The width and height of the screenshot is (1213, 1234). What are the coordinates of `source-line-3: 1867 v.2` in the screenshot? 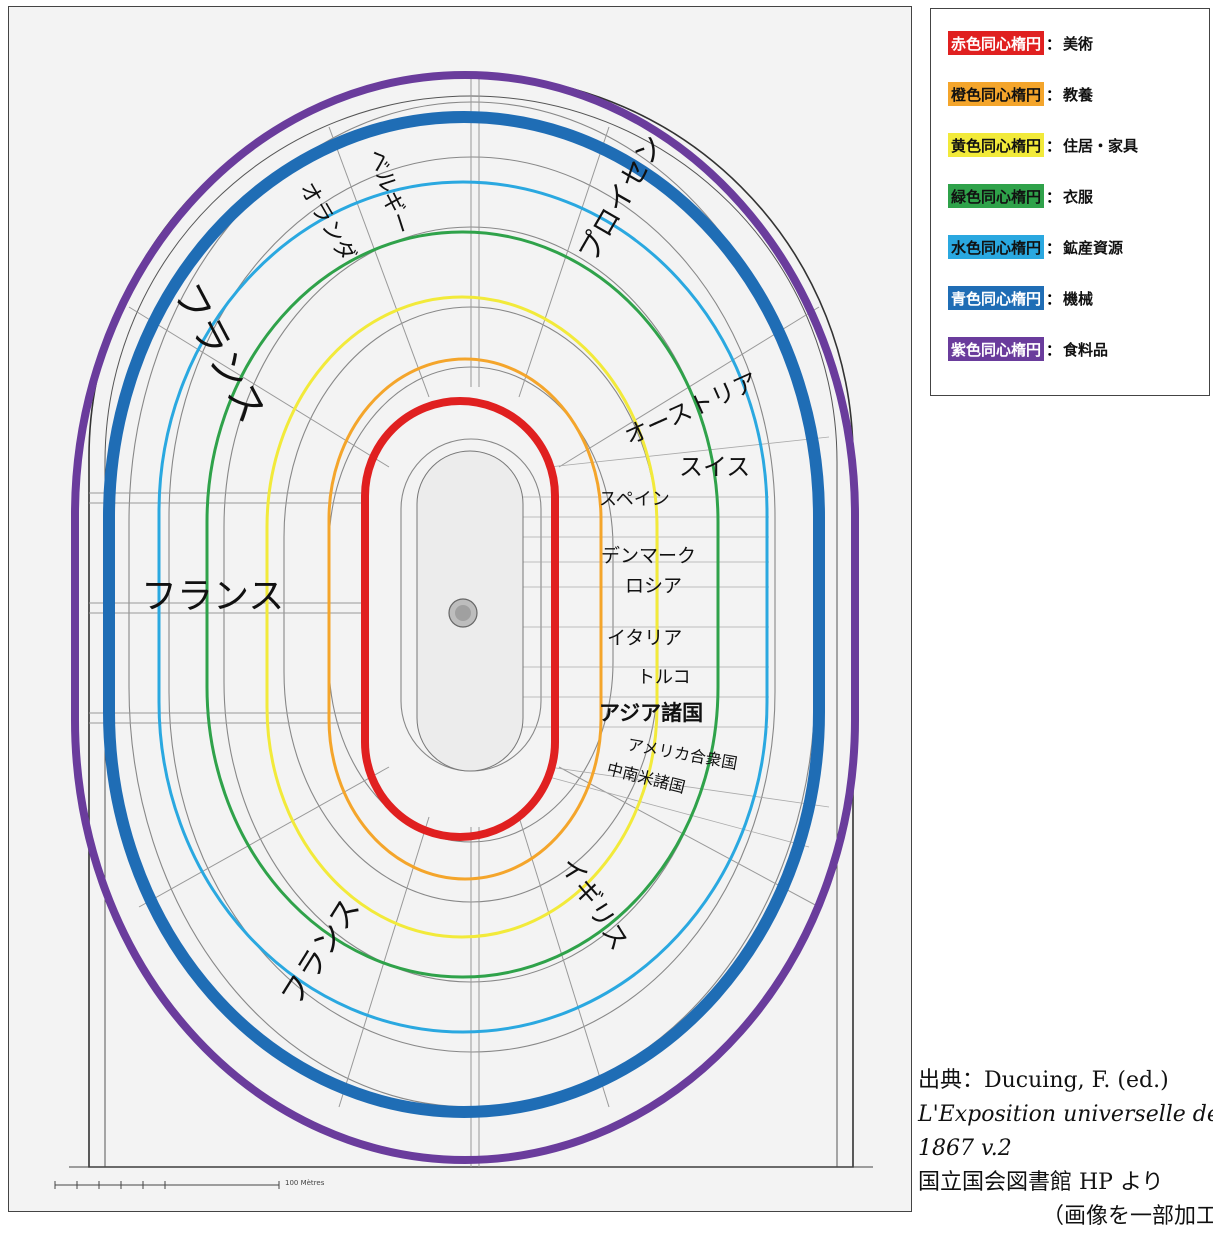 It's located at (965, 1148).